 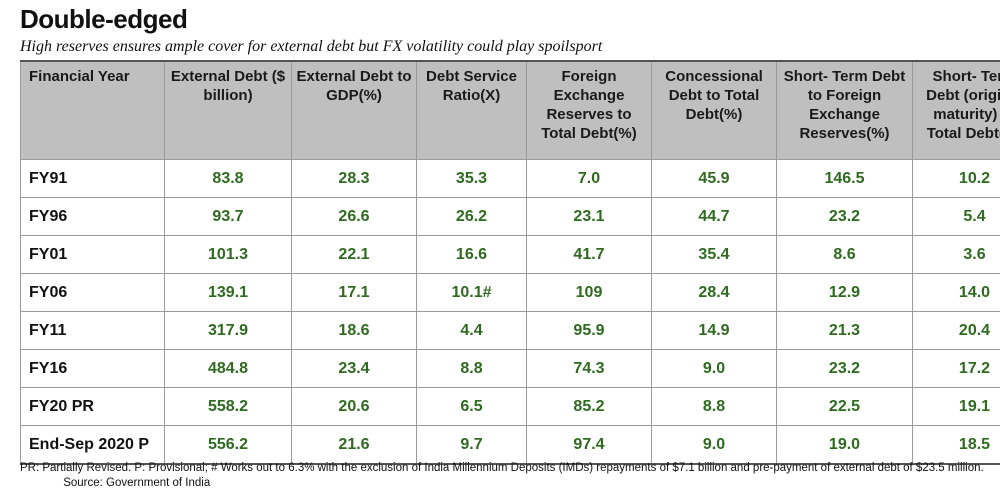 I want to click on value-cell: 7.0, so click(x=589, y=178).